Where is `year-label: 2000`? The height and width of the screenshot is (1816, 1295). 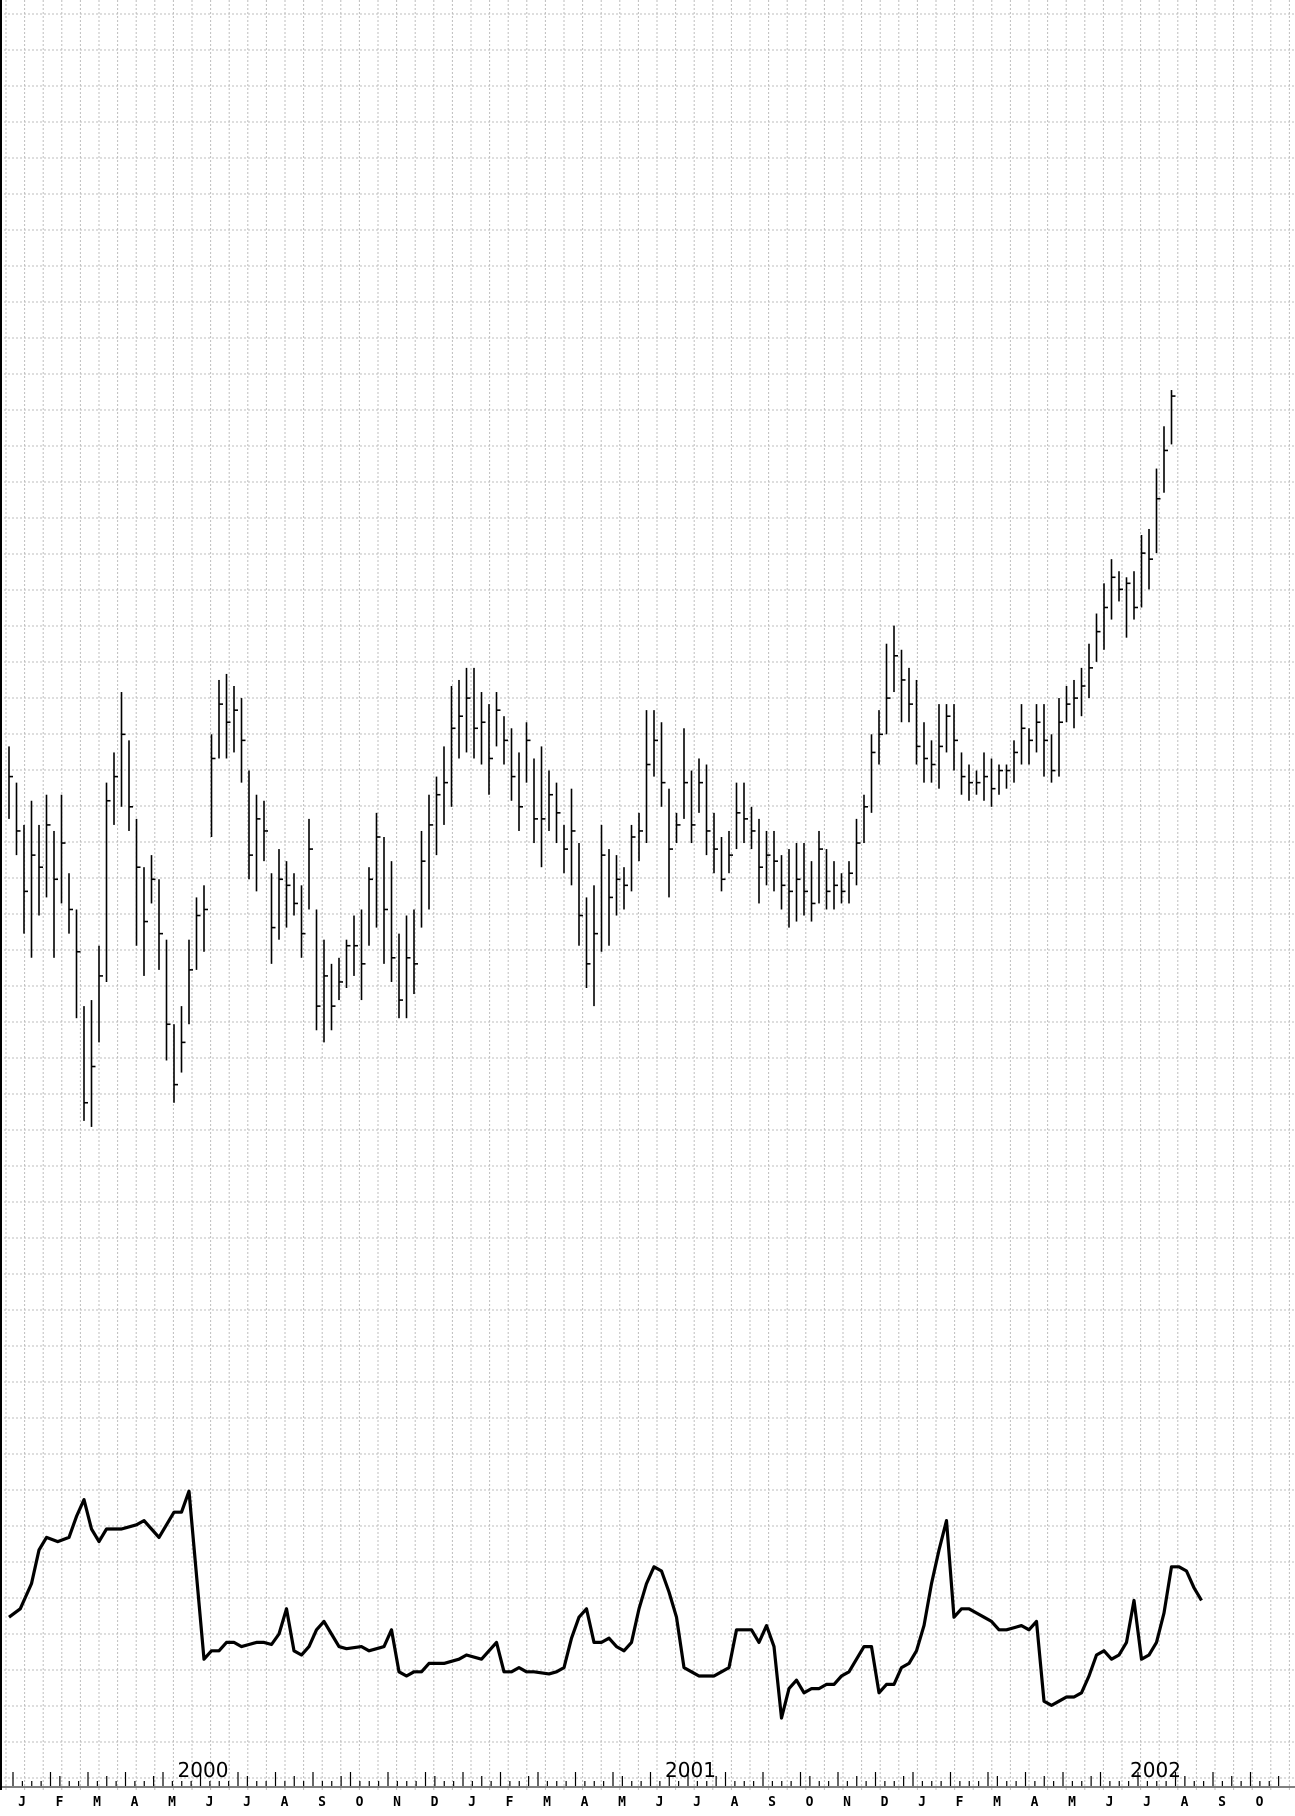 year-label: 2000 is located at coordinates (203, 1770).